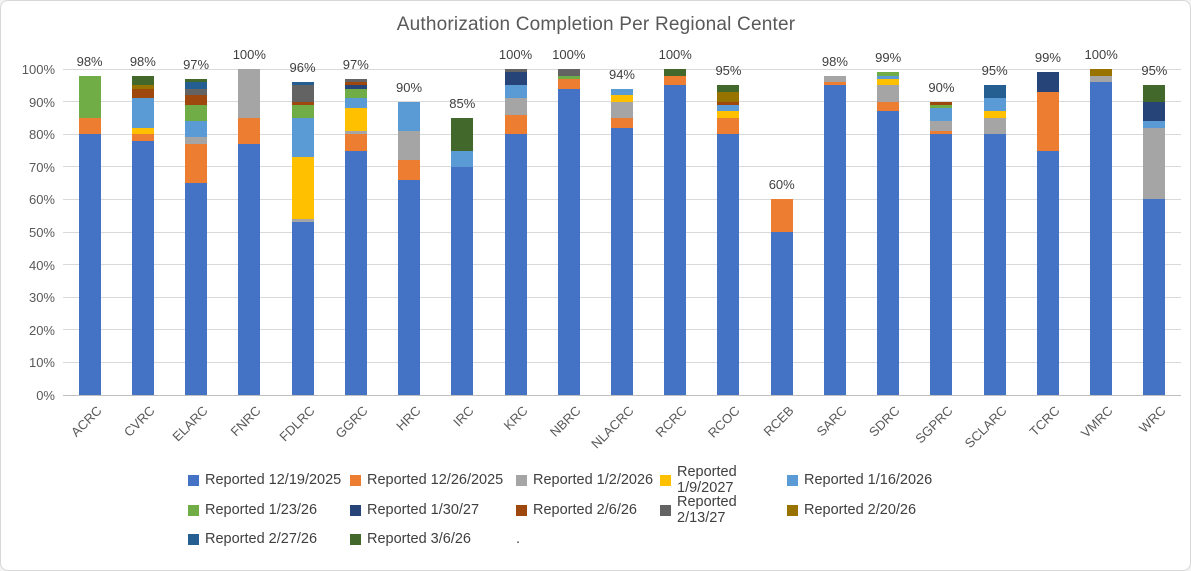  I want to click on bar-irc, so click(462, 232).